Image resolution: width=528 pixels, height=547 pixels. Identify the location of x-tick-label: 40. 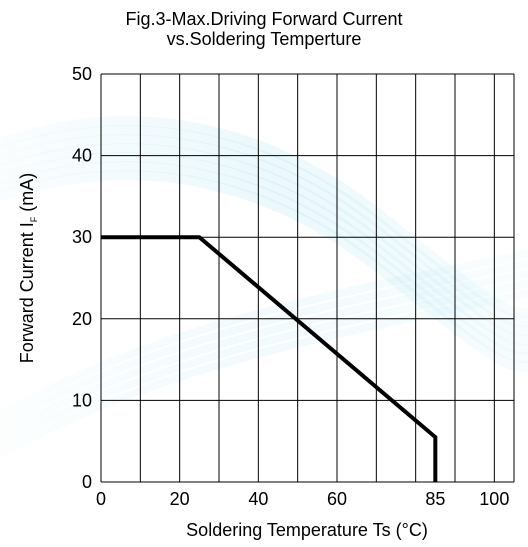
(258, 499).